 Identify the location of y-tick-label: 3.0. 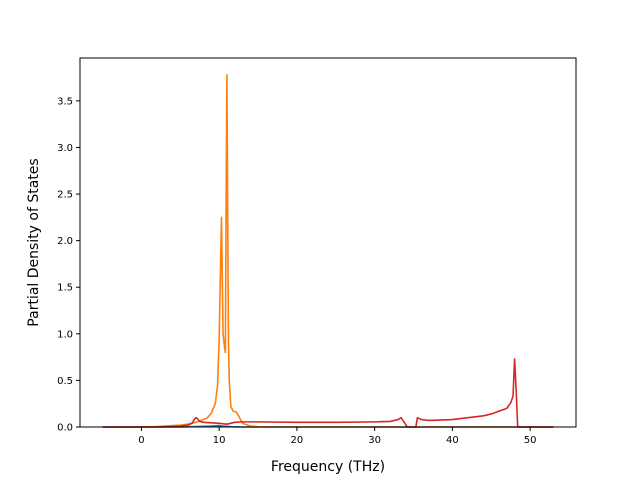
(65, 148).